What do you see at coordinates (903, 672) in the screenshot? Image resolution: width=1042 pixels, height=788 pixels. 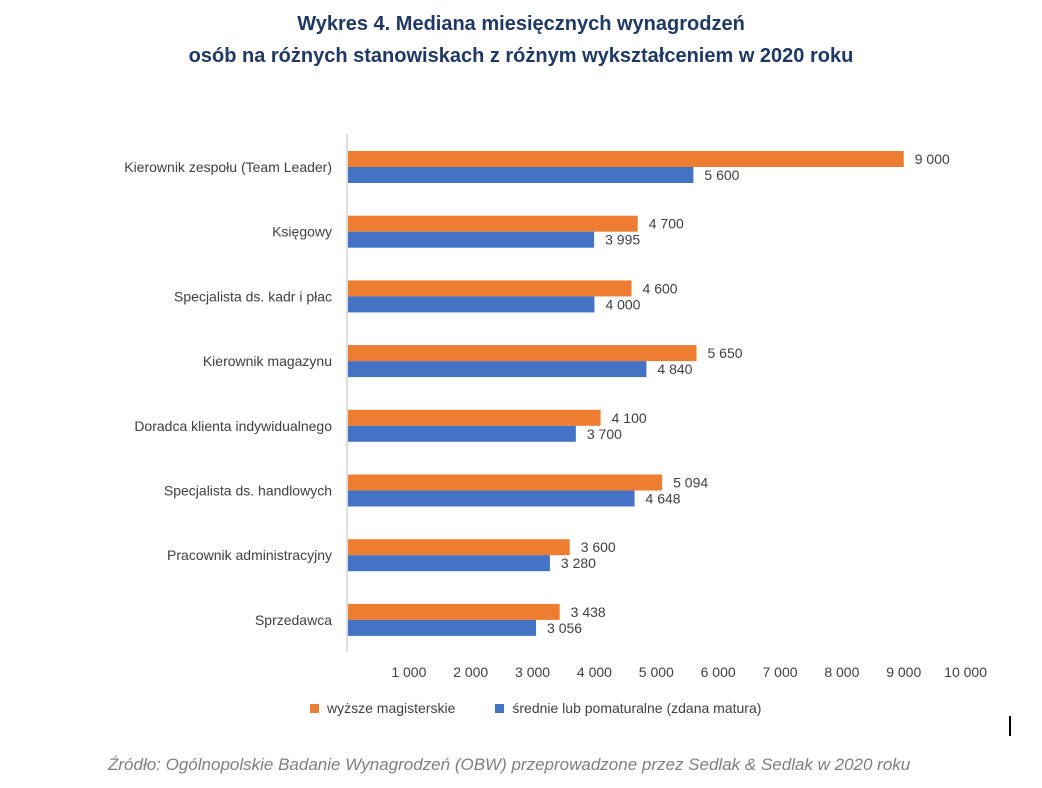 I see `x-tick-label: 9 000` at bounding box center [903, 672].